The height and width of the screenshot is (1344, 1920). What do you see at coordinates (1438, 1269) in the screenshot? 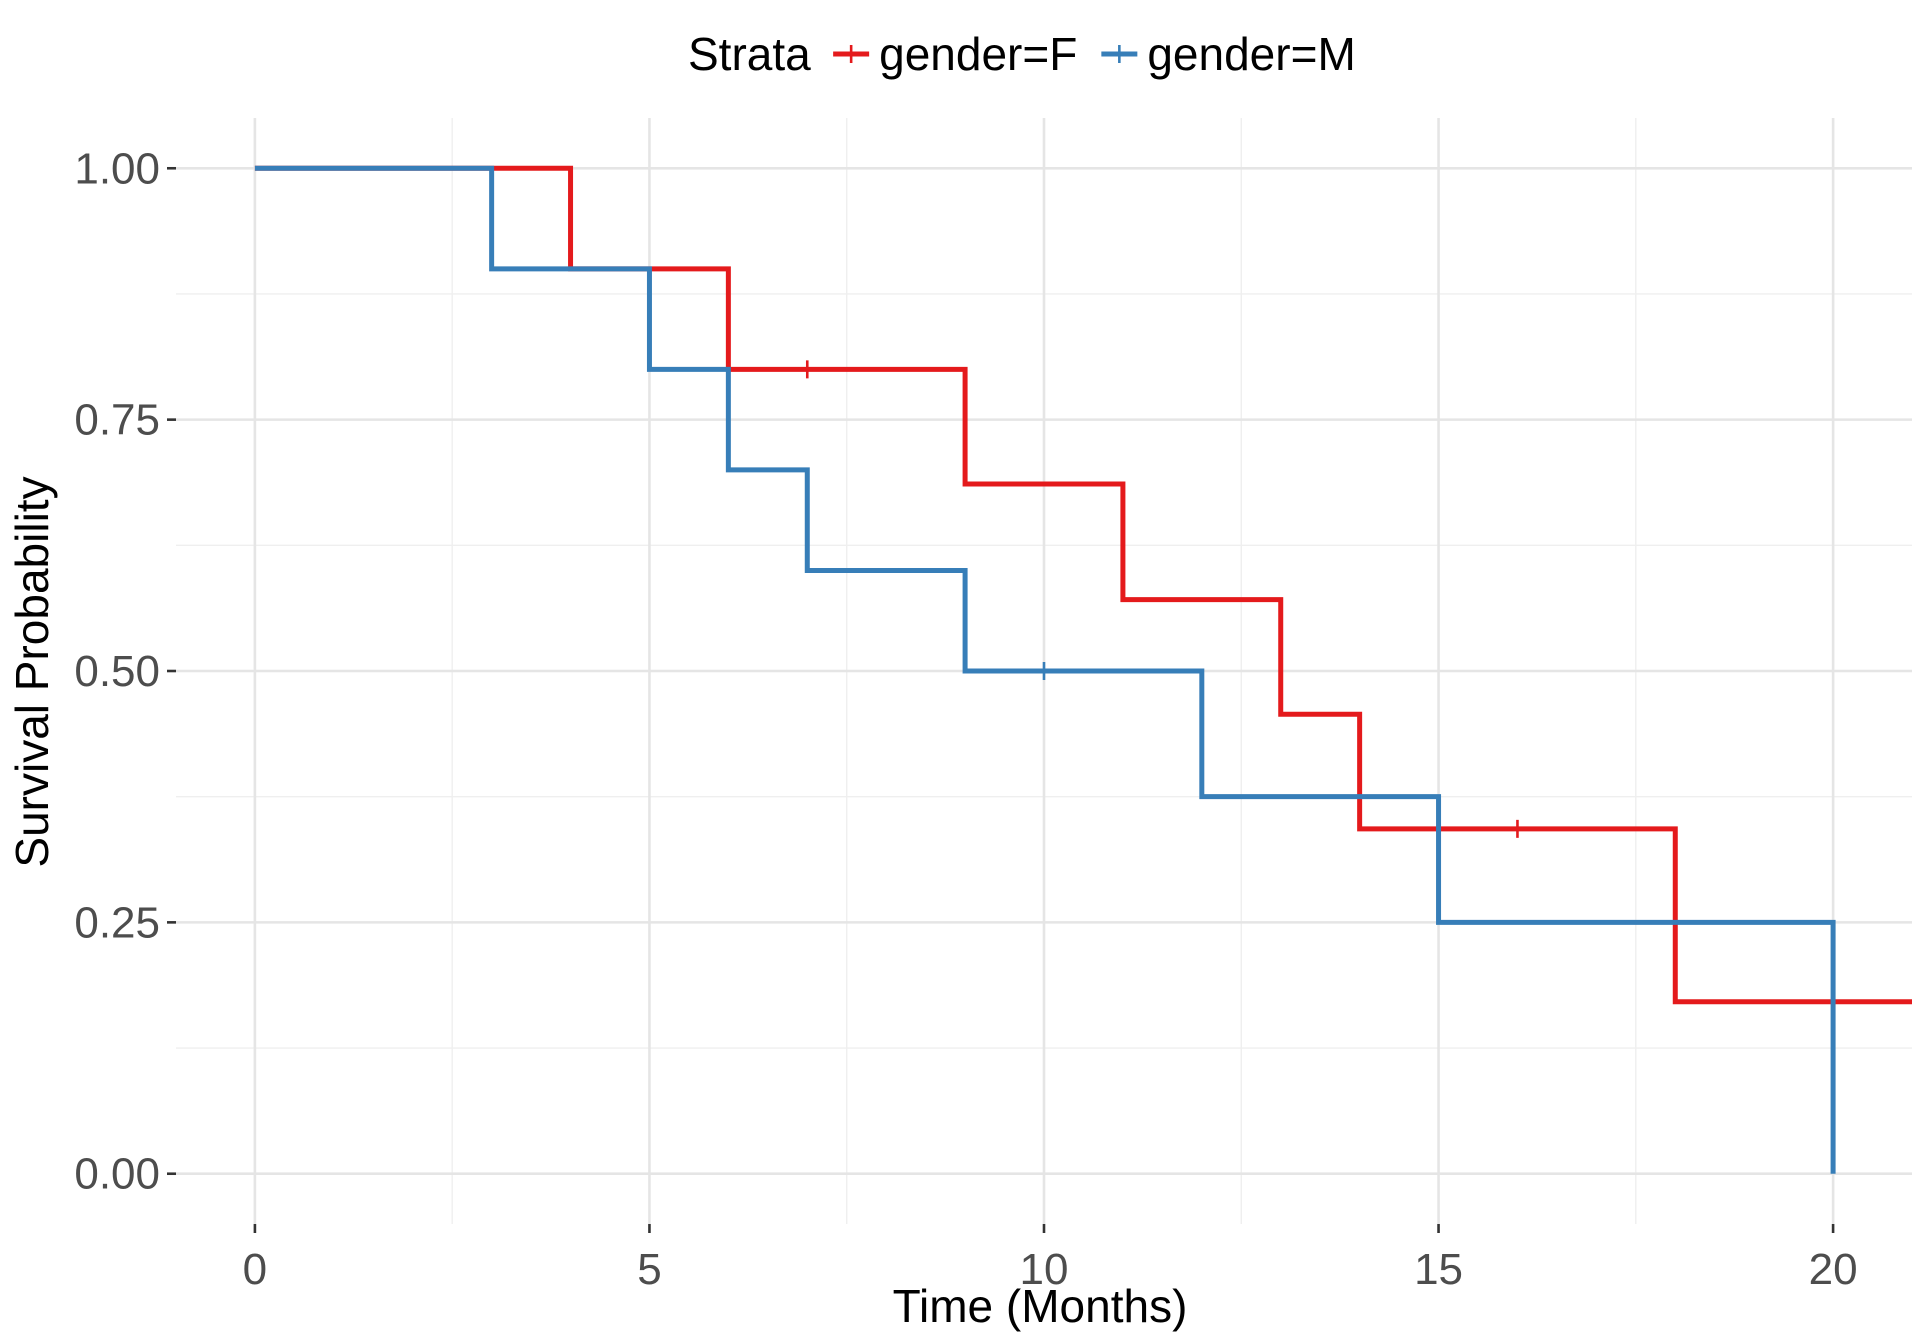
I see `x-tick-label: 15` at bounding box center [1438, 1269].